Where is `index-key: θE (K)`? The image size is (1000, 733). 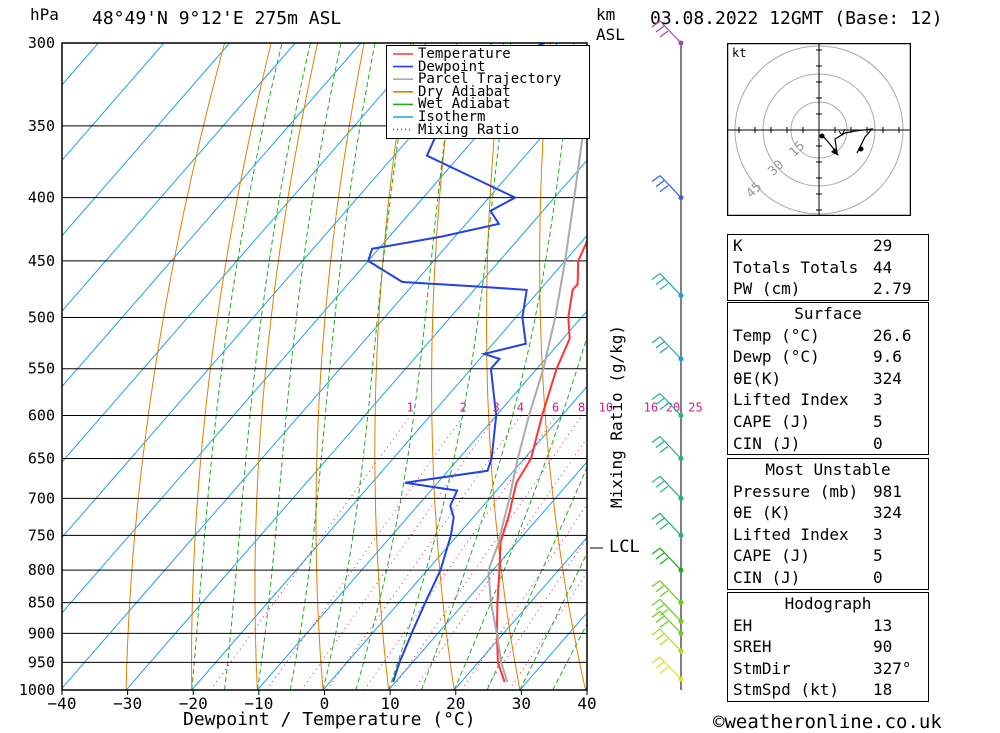
index-key: θE (K) is located at coordinates (762, 513).